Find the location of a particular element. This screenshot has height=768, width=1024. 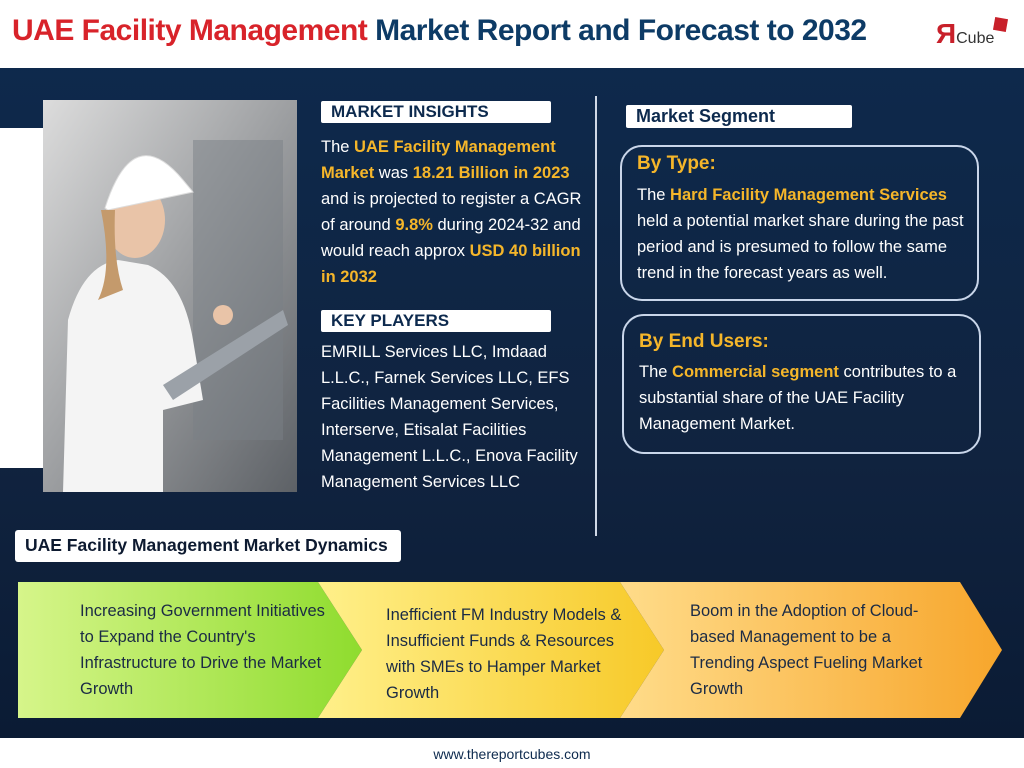

by-end-users-box is located at coordinates (801, 384).